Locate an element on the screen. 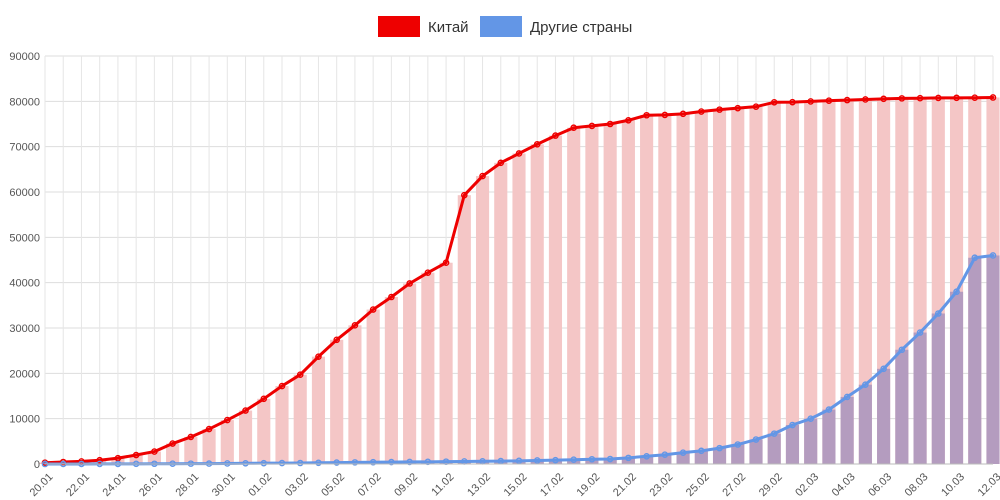 The image size is (1000, 500). x-tick-label: 05.02 is located at coordinates (333, 485).